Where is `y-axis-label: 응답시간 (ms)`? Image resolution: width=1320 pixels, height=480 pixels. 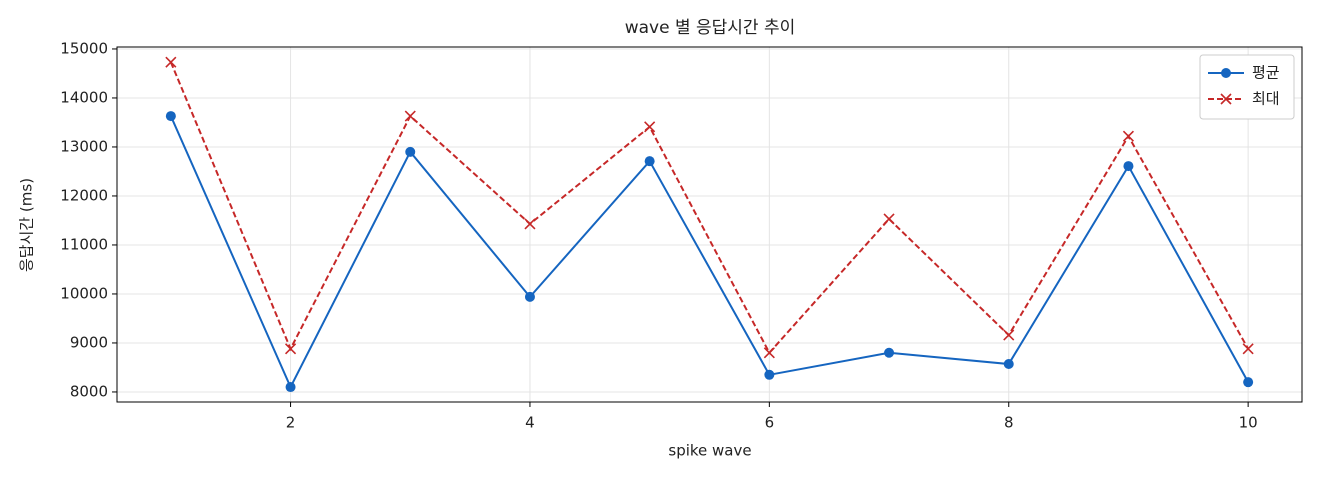 y-axis-label: 응답시간 (ms) is located at coordinates (27, 225).